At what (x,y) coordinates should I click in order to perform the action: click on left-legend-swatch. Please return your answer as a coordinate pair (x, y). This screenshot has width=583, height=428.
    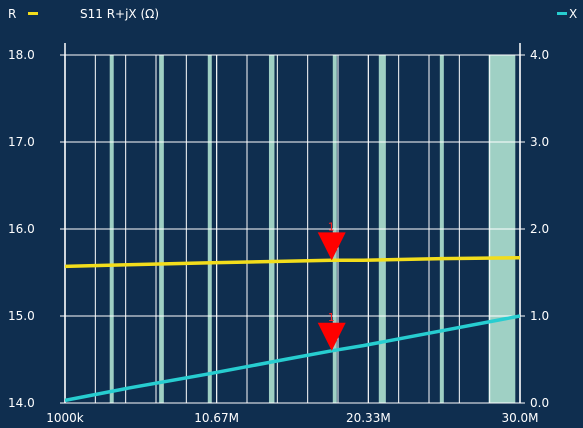
    Looking at the image, I should click on (33, 13).